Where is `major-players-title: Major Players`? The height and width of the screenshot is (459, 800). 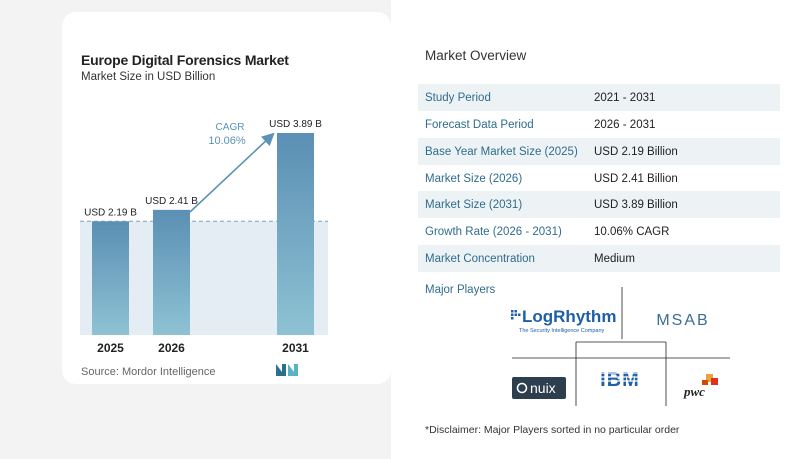
major-players-title: Major Players is located at coordinates (460, 290).